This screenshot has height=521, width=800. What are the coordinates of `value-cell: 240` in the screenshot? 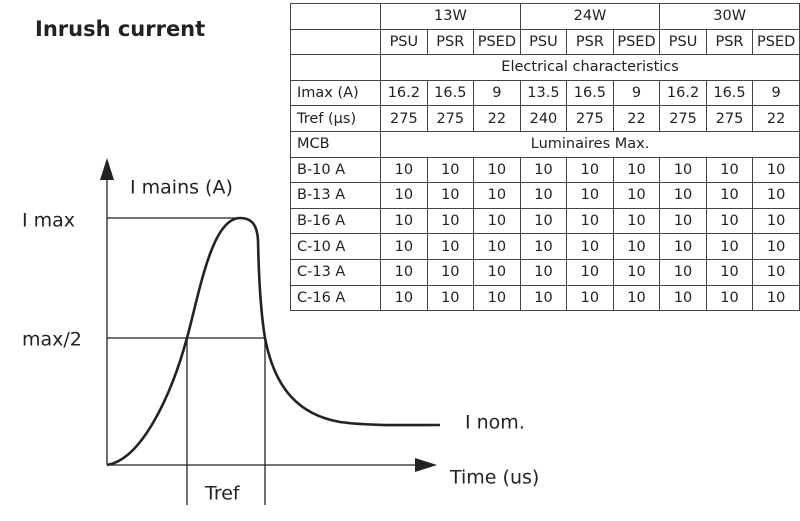 It's located at (543, 118).